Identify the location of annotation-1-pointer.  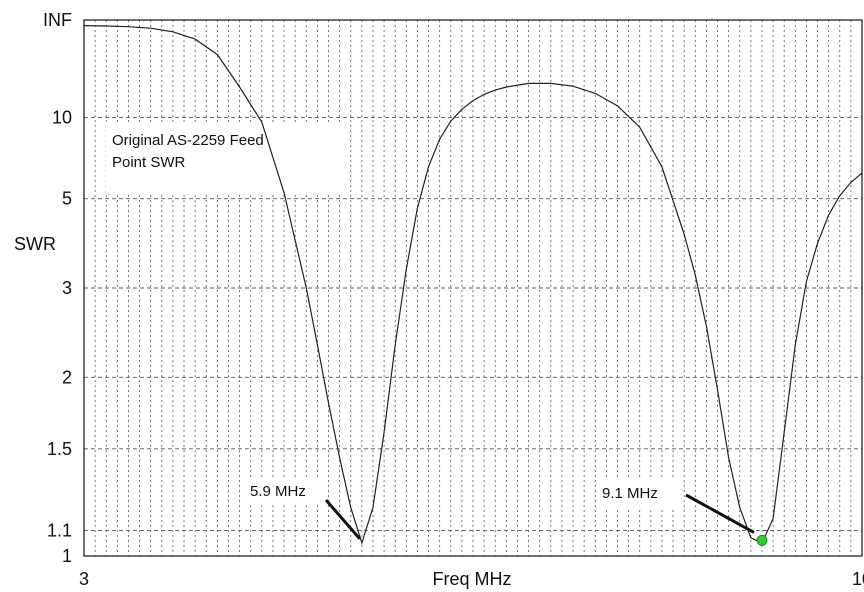
(342, 519).